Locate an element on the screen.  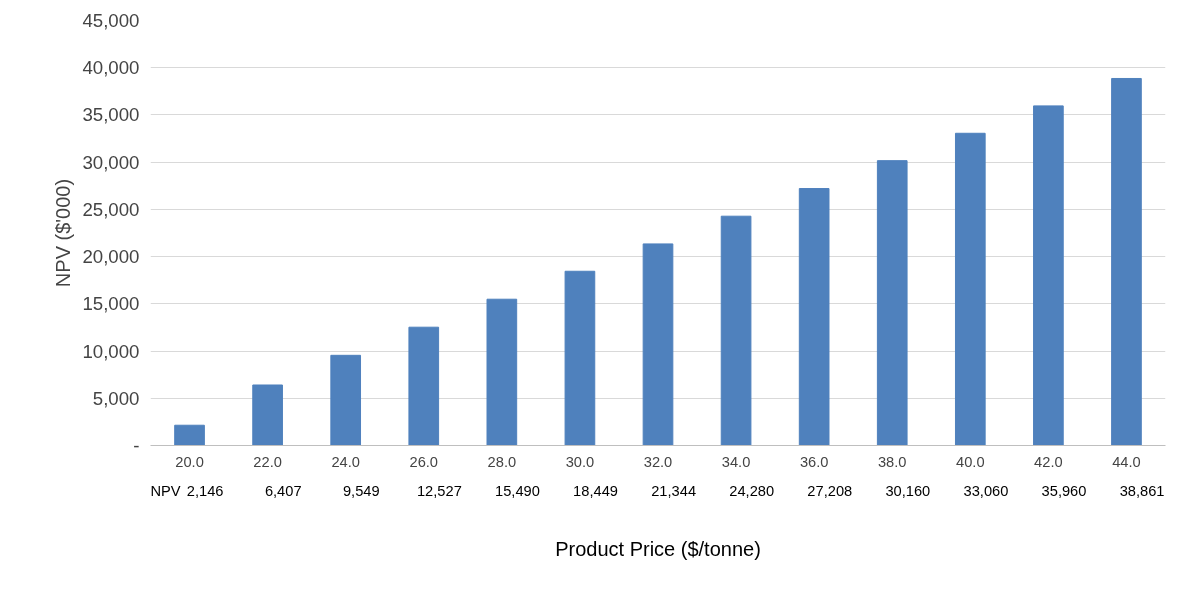
data-label: 21,344 is located at coordinates (674, 491).